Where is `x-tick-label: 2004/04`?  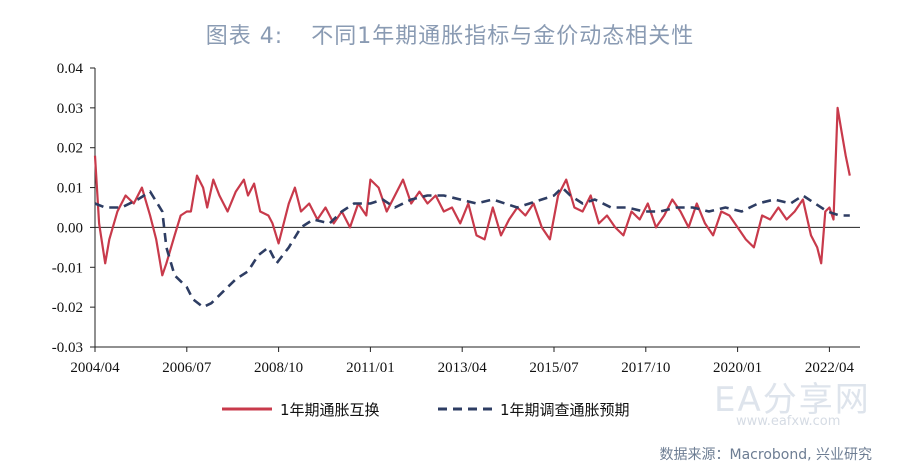 x-tick-label: 2004/04 is located at coordinates (95, 368).